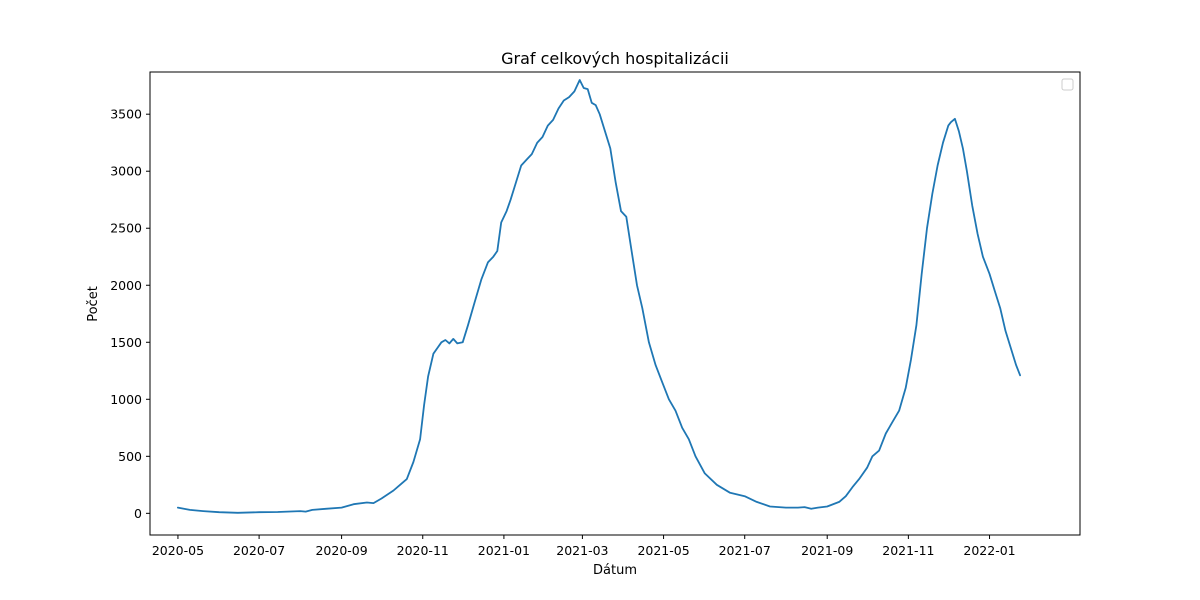 Image resolution: width=1200 pixels, height=600 pixels. What do you see at coordinates (130, 314) in the screenshot?
I see `y-axis-ticks: 0 500 1000 1500 2000 2500 3000 3500` at bounding box center [130, 314].